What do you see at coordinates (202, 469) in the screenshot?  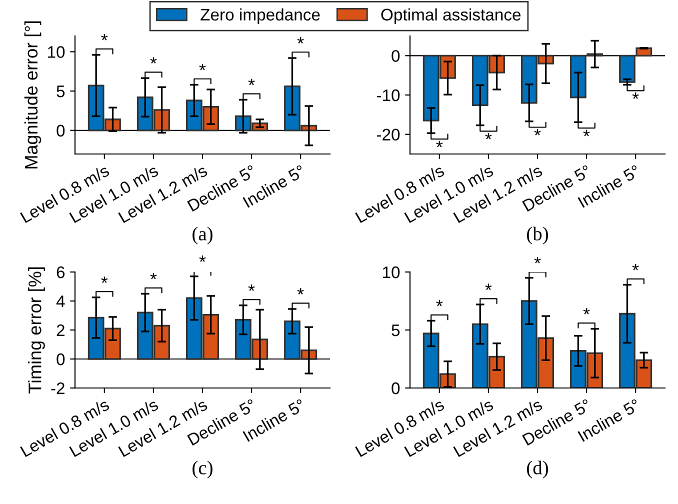 I see `x-axis-title: (c)` at bounding box center [202, 469].